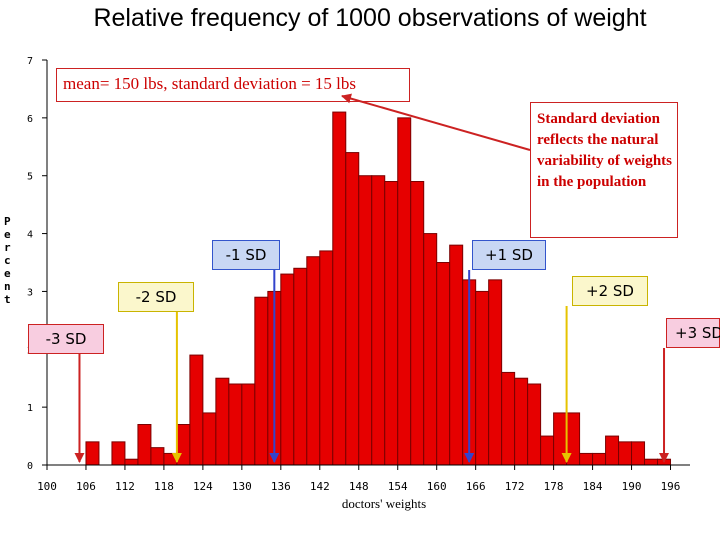 The height and width of the screenshot is (540, 720). I want to click on x-tick-label: 196, so click(671, 486).